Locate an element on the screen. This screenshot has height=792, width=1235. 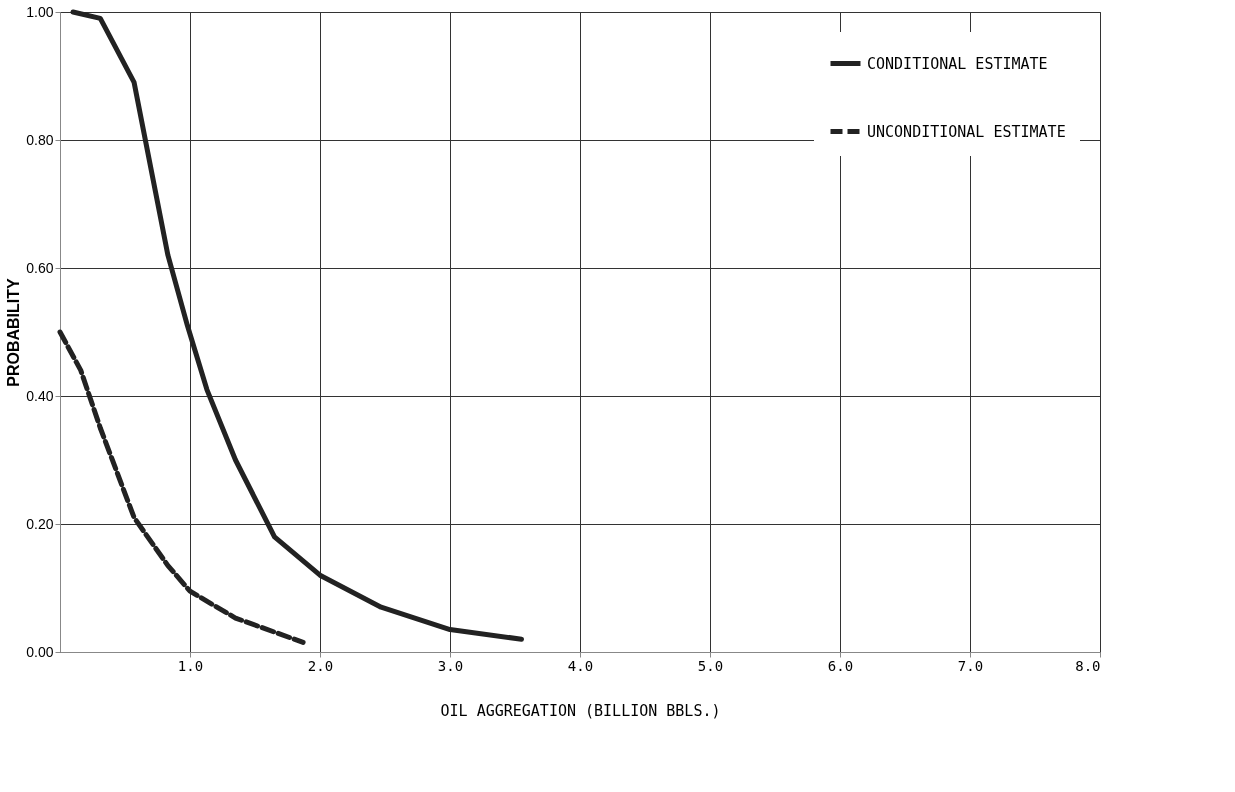
x-tick-label: 6.0 is located at coordinates (840, 665).